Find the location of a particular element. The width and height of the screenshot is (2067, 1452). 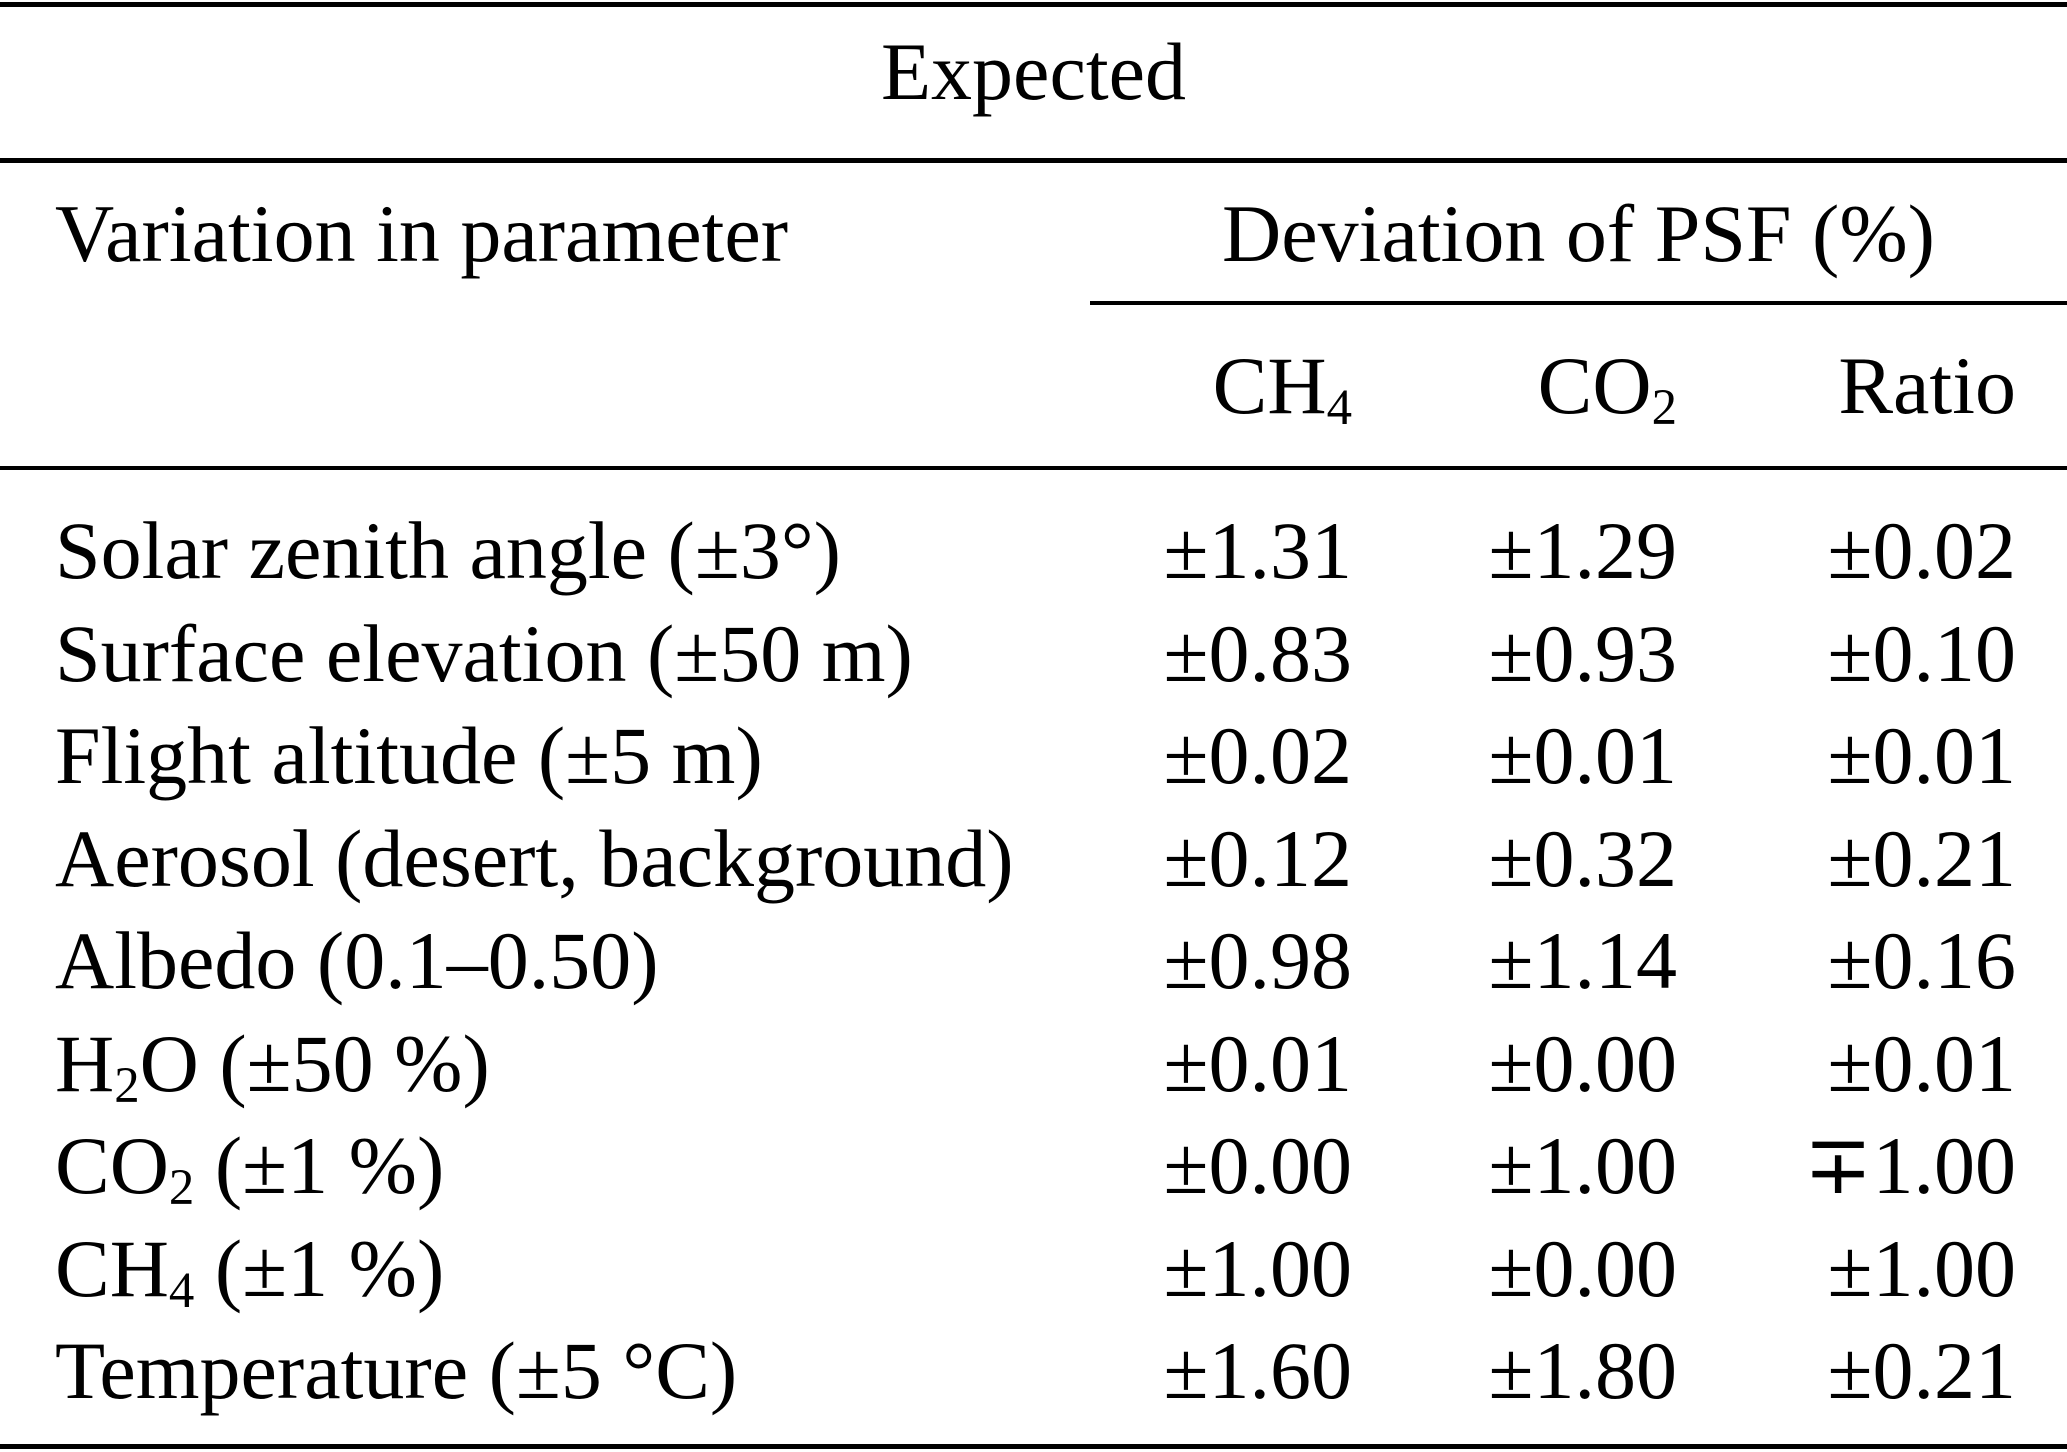

group-header-deviation: Deviation of PSF (%) is located at coordinates (1578, 233).